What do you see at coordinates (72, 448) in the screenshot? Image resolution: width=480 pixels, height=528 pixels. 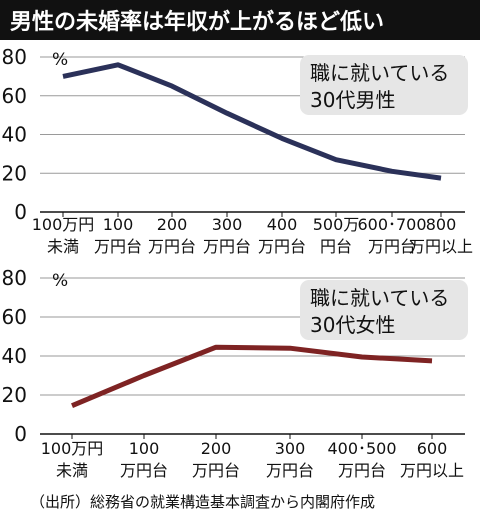 I see `female-category-label: 100万円` at bounding box center [72, 448].